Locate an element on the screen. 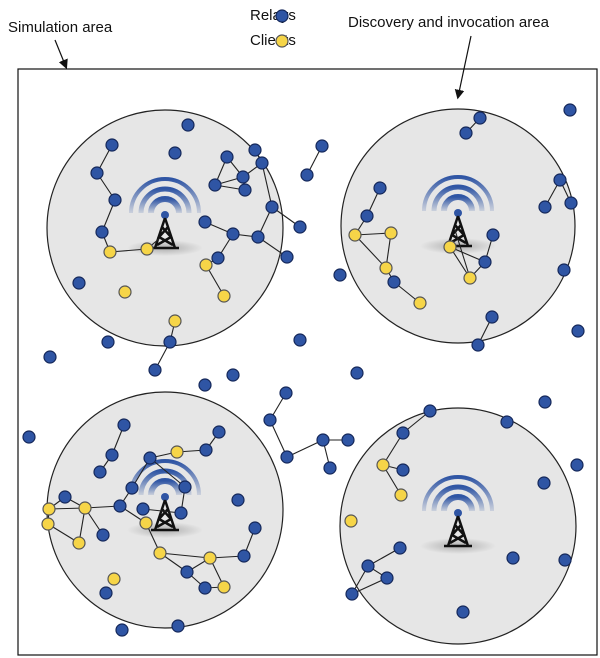  legend-client-marker is located at coordinates (282, 41).